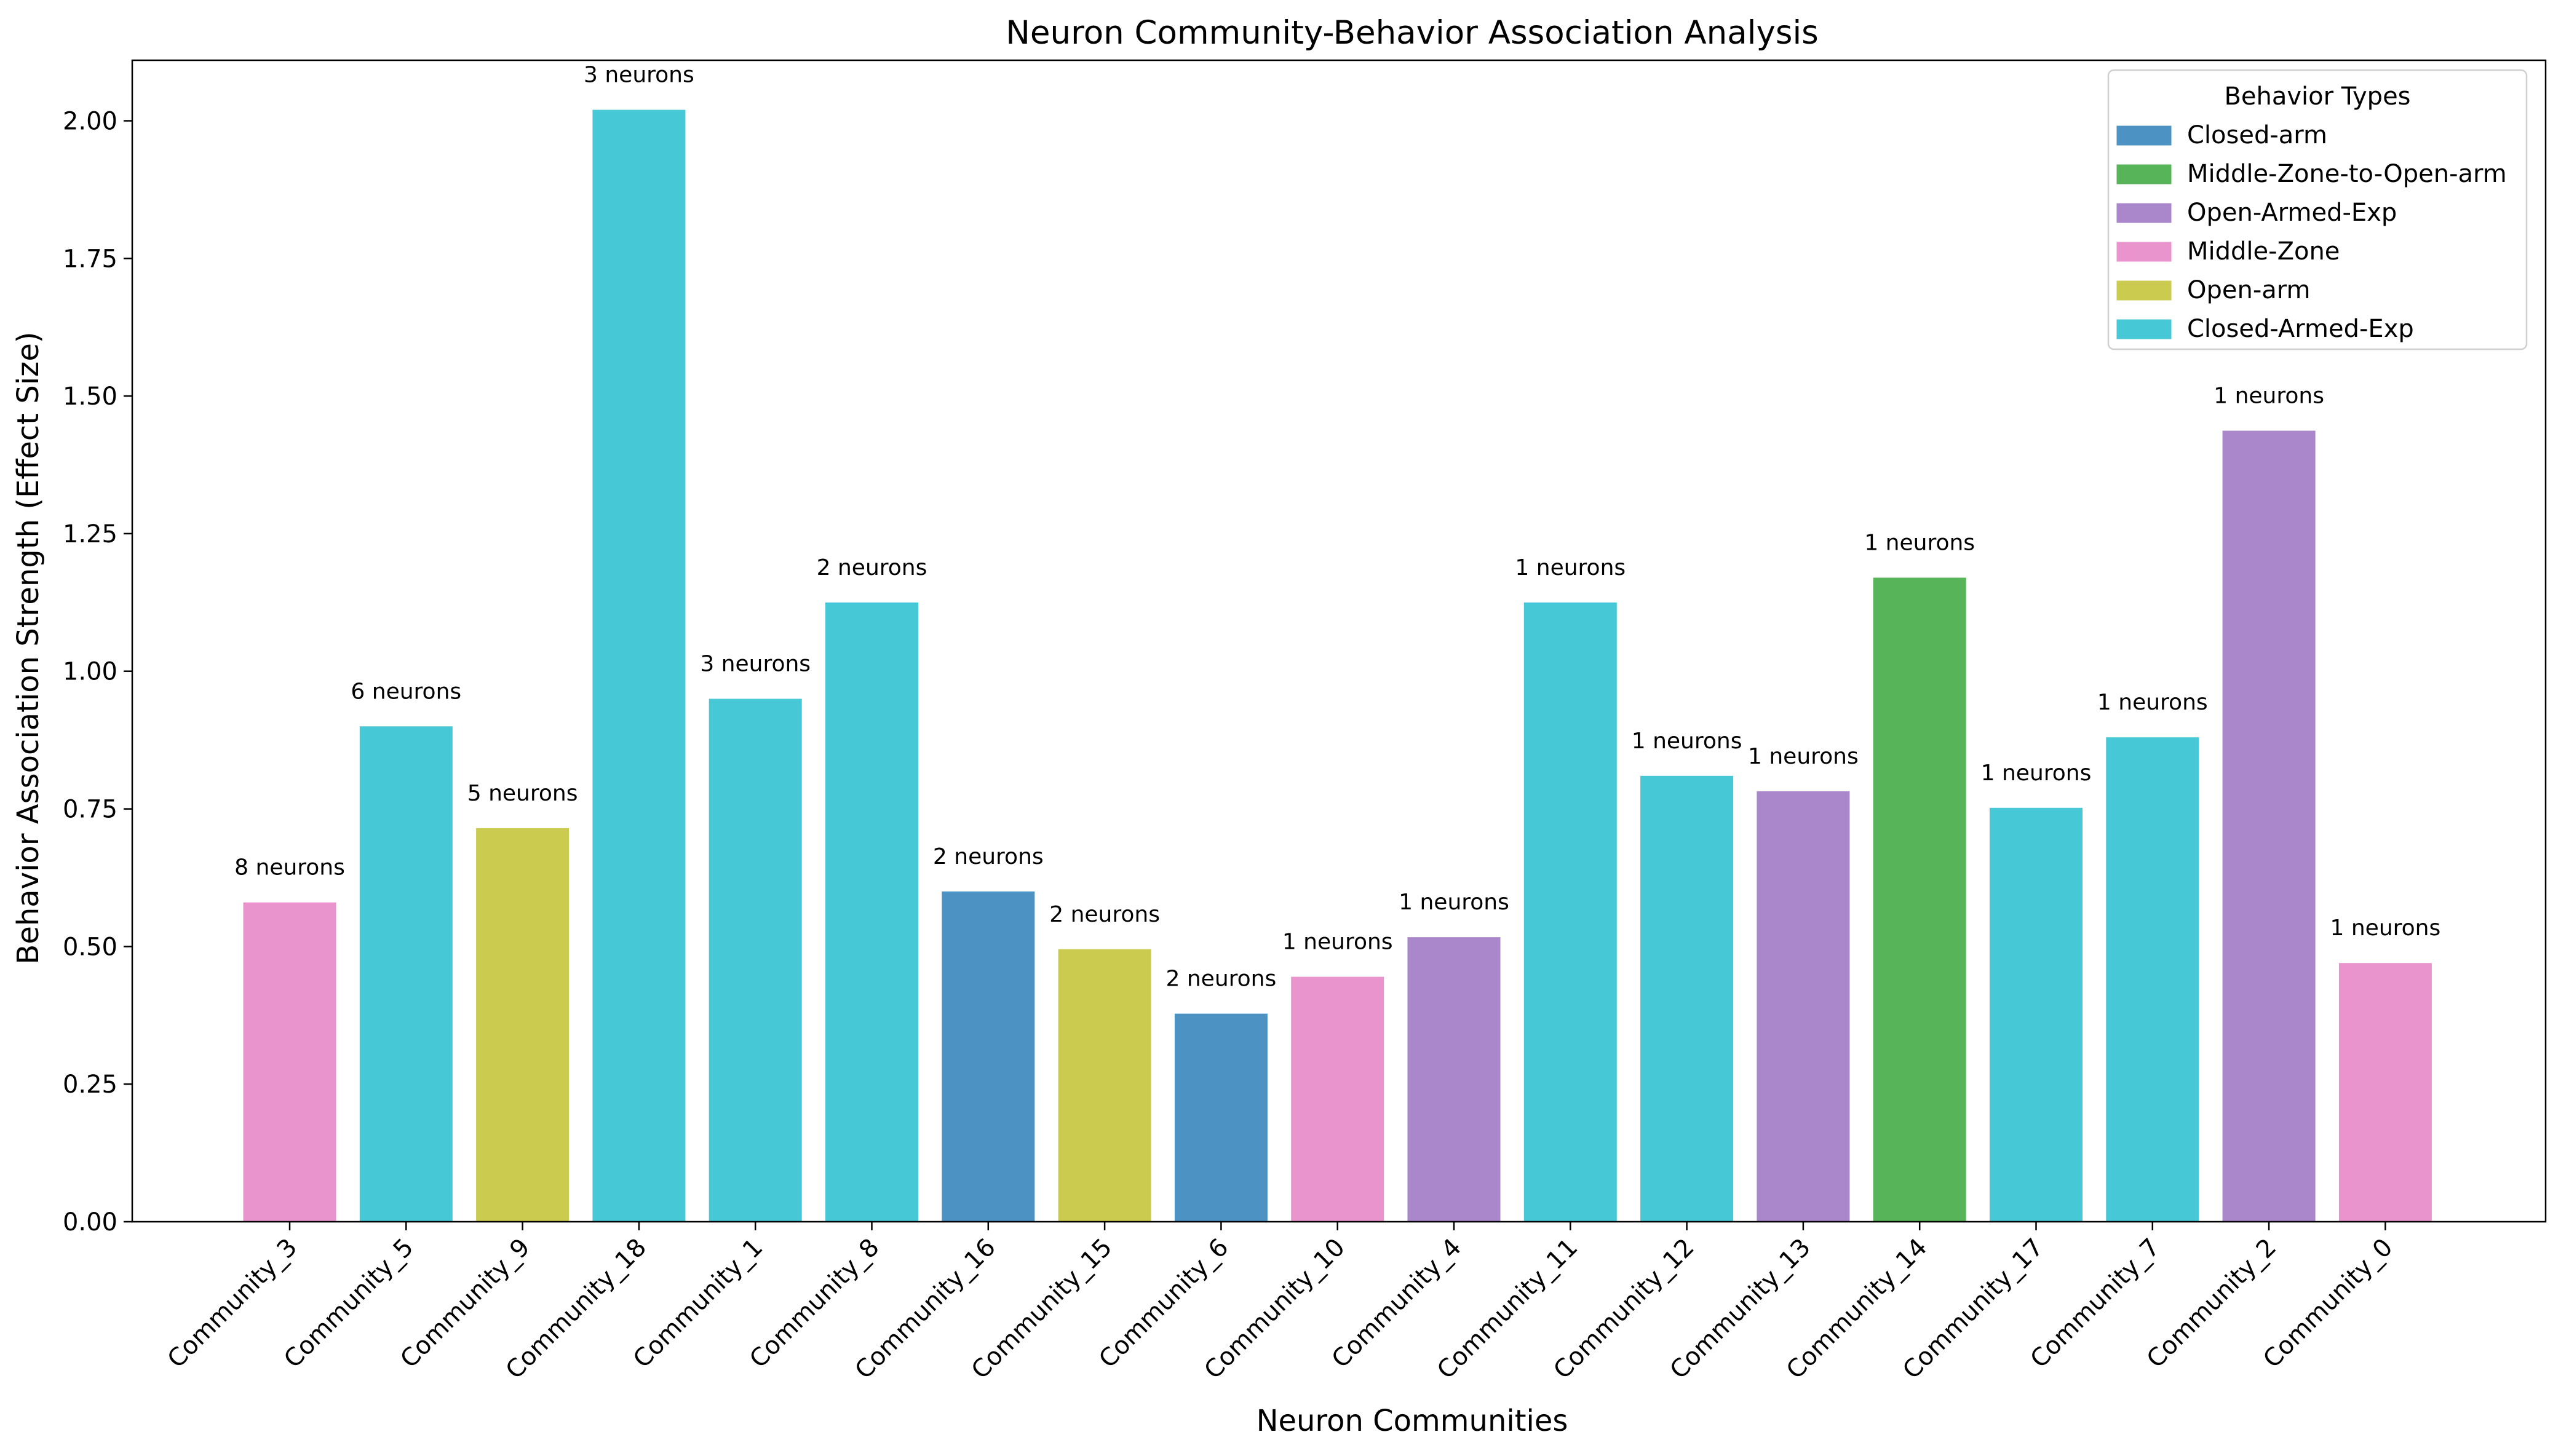 This screenshot has width=2561, height=1456. I want to click on bar-label-community-2: 1 neurons, so click(2269, 397).